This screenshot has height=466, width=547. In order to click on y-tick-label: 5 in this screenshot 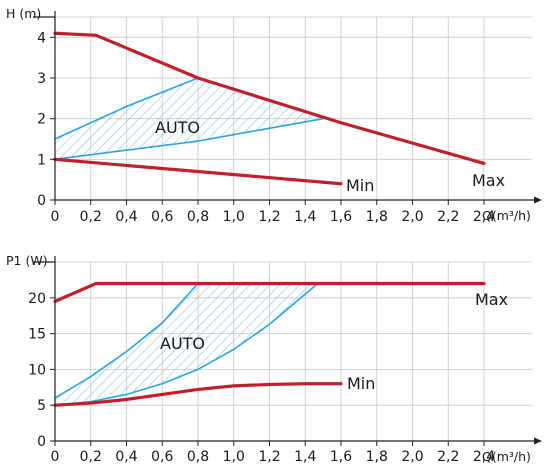, I will do `click(41, 406)`.